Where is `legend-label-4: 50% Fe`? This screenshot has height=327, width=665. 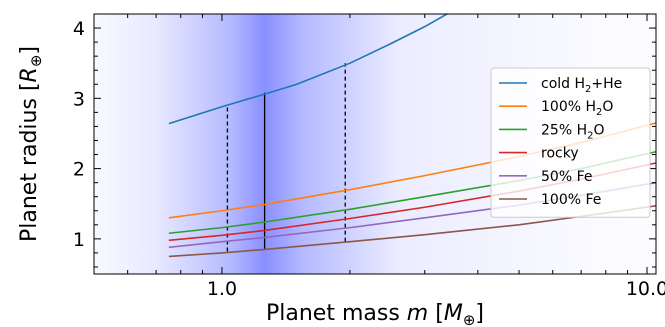
legend-label-4: 50% Fe is located at coordinates (566, 177).